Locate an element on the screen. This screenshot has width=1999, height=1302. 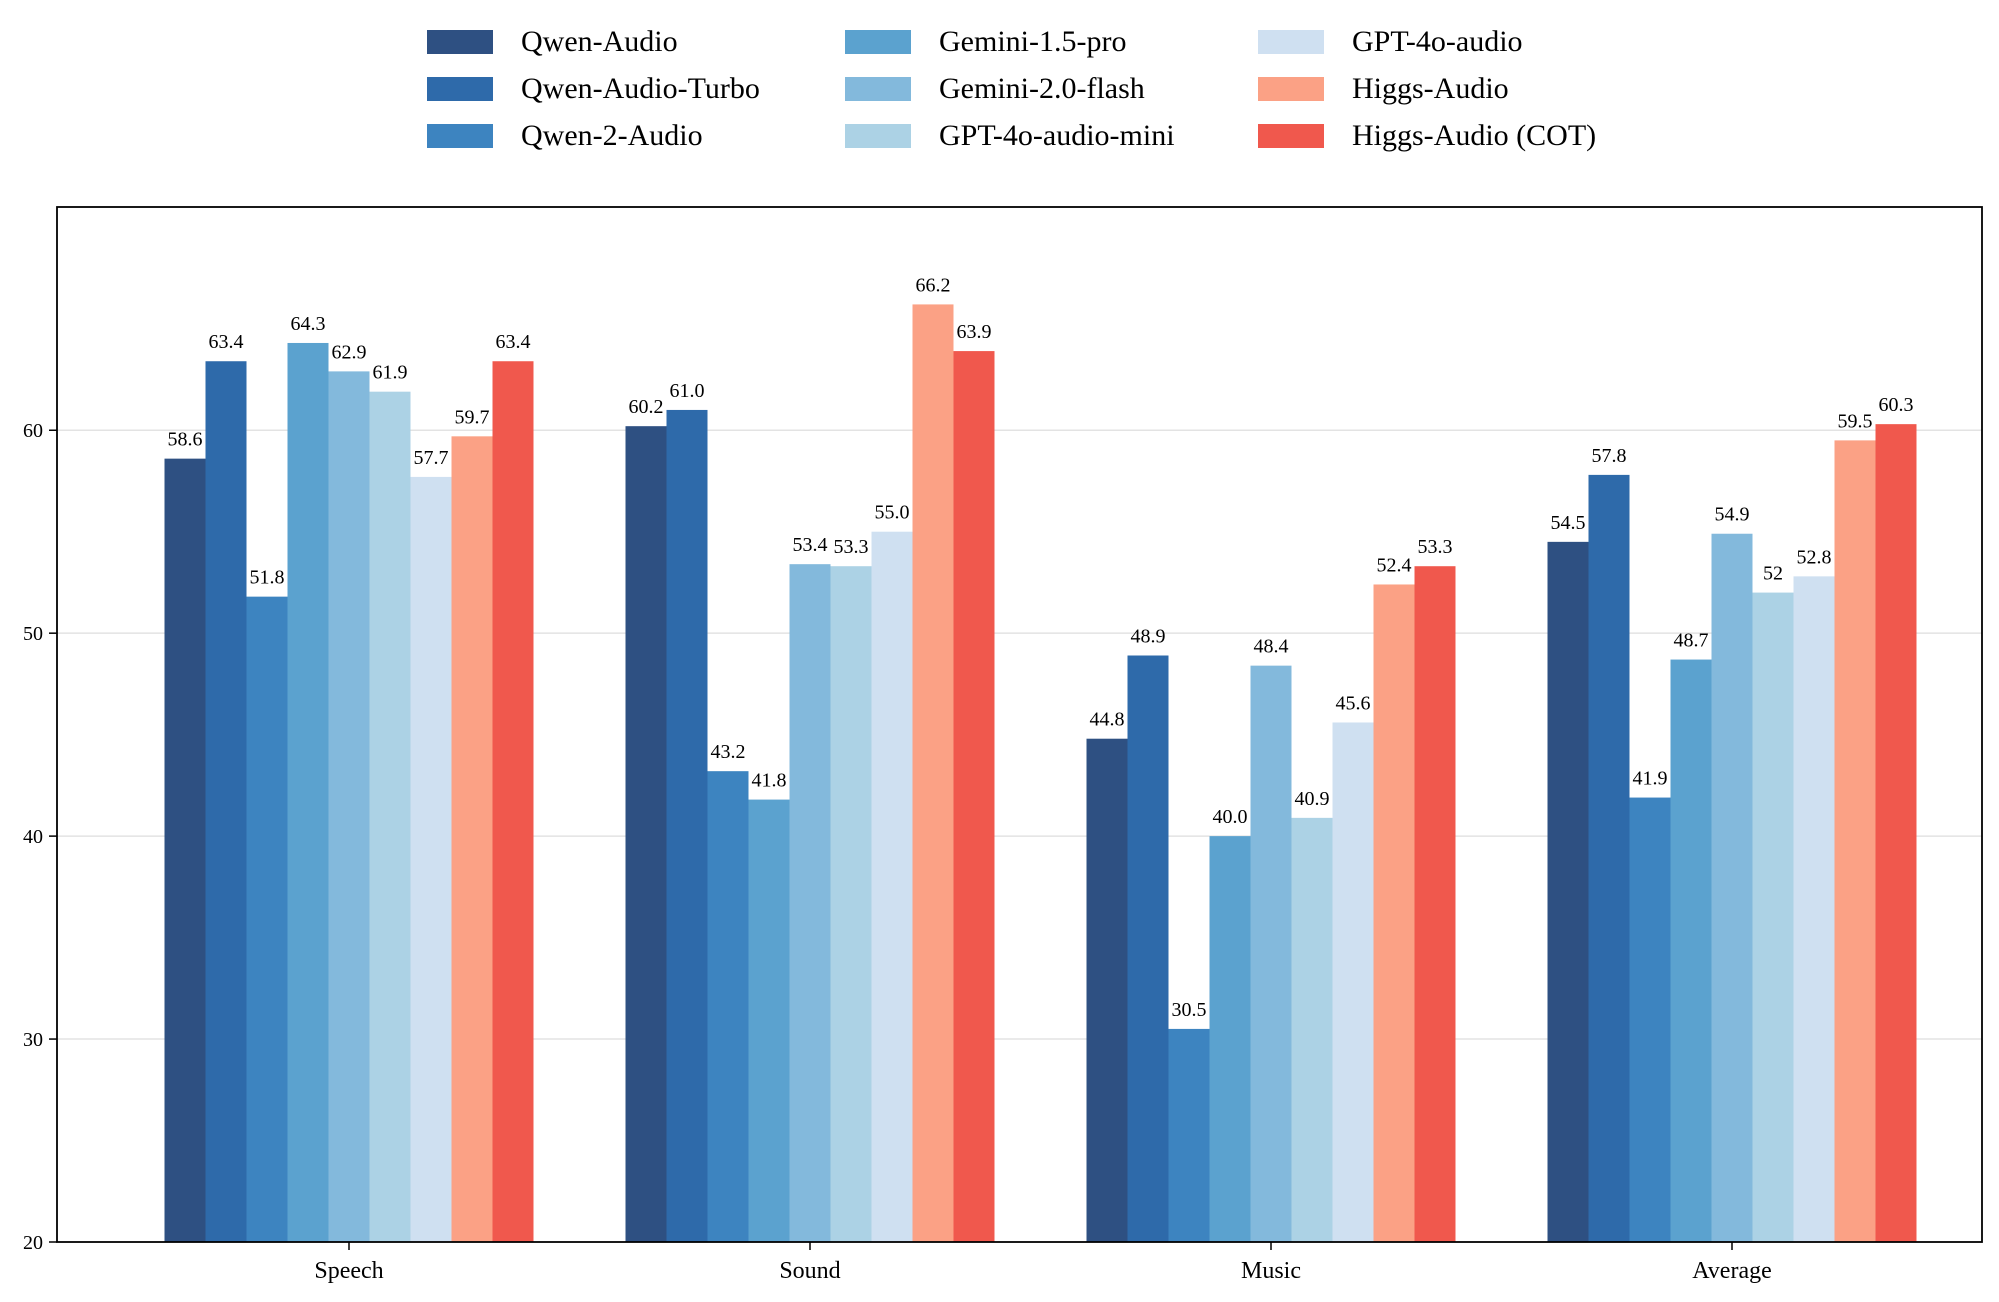
legend-item: Higgs-Audio is located at coordinates (1383, 89).